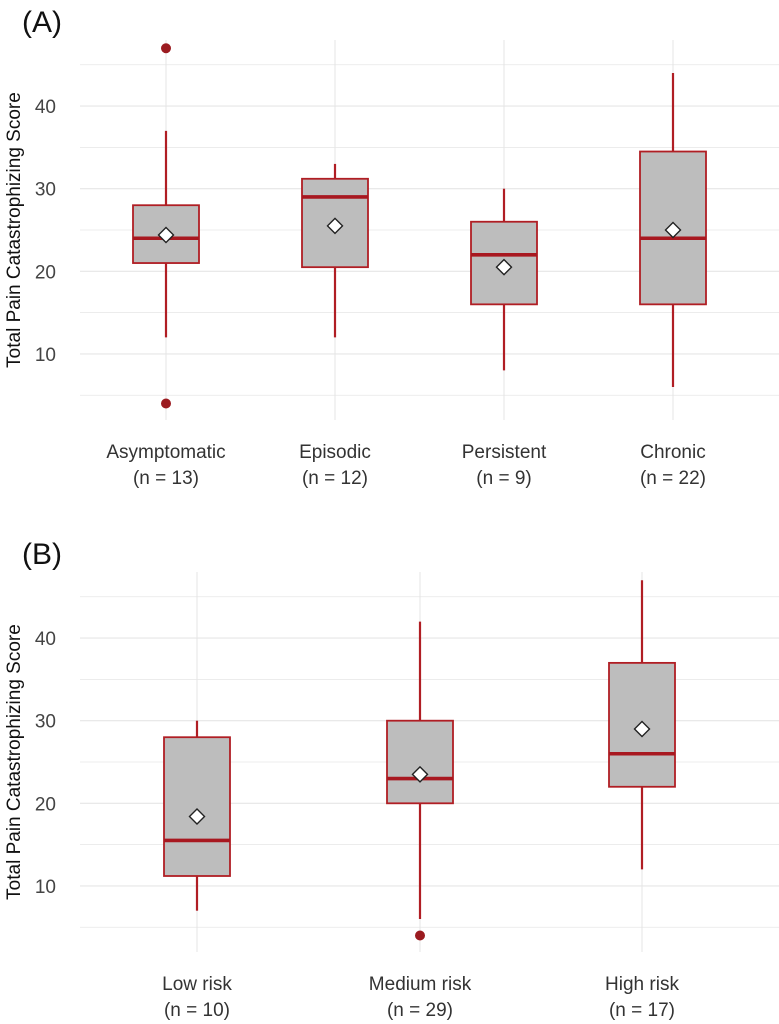  Describe the element at coordinates (197, 1010) in the screenshot. I see `x-tick-sample-size: (n = 10)` at that location.